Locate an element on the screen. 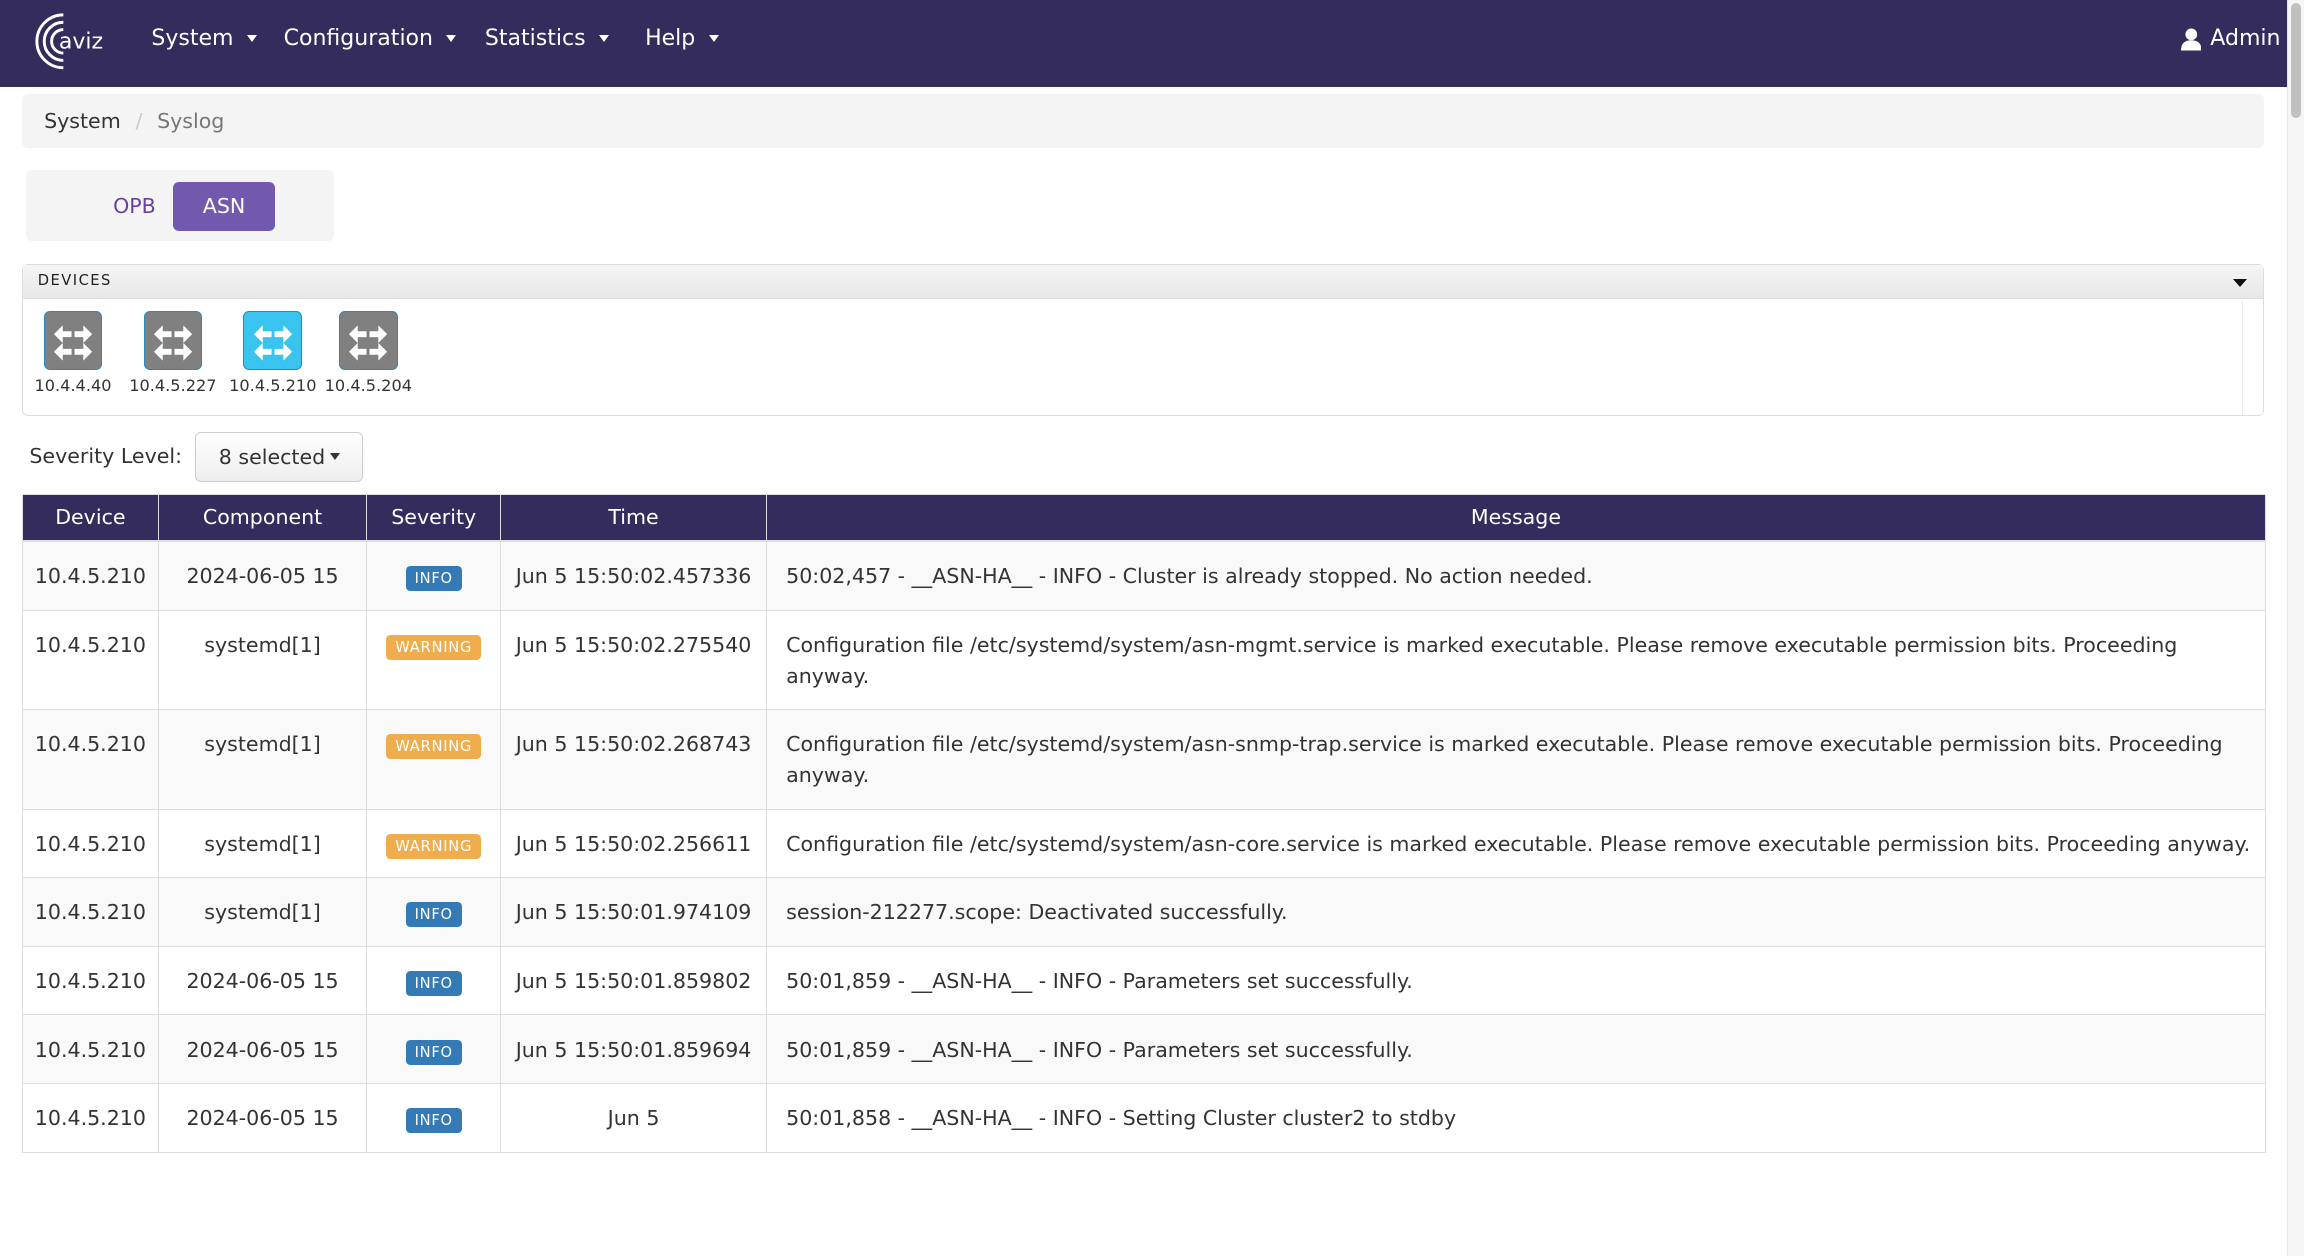  menu-help: Help is located at coordinates (682, 39).